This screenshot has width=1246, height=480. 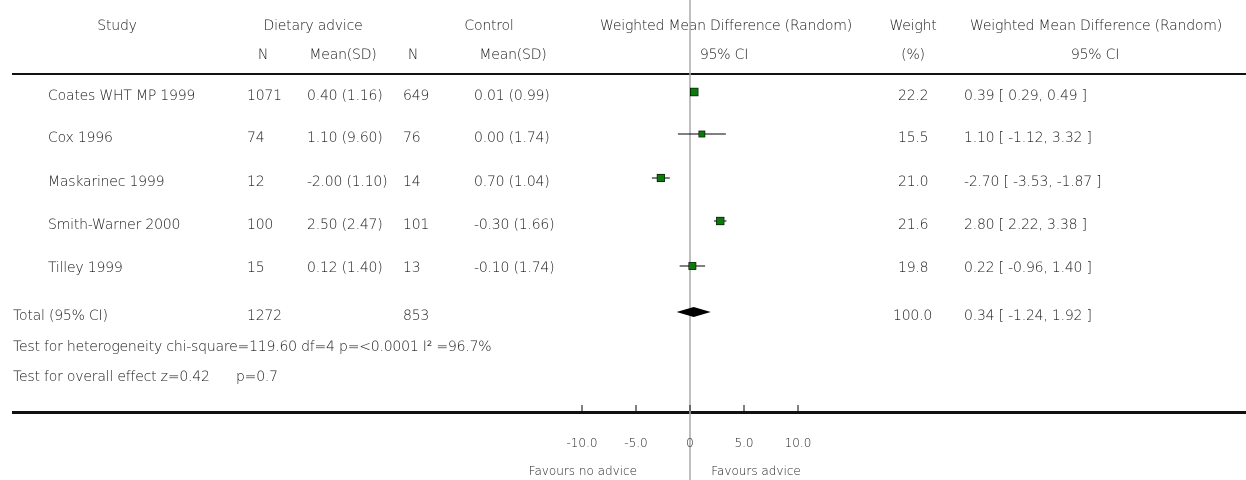 What do you see at coordinates (583, 471) in the screenshot?
I see `favours-no-advice-label: Favours no advice` at bounding box center [583, 471].